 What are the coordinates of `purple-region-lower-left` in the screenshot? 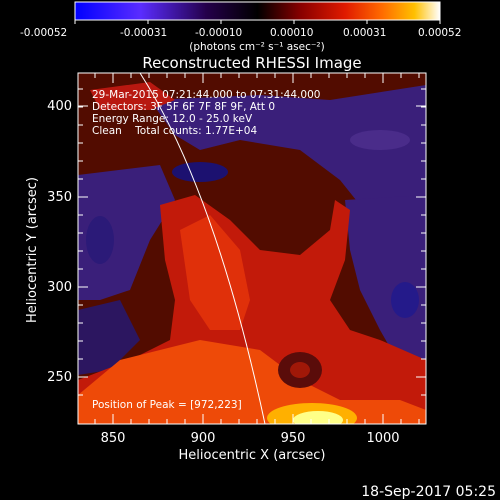 It's located at (109, 337).